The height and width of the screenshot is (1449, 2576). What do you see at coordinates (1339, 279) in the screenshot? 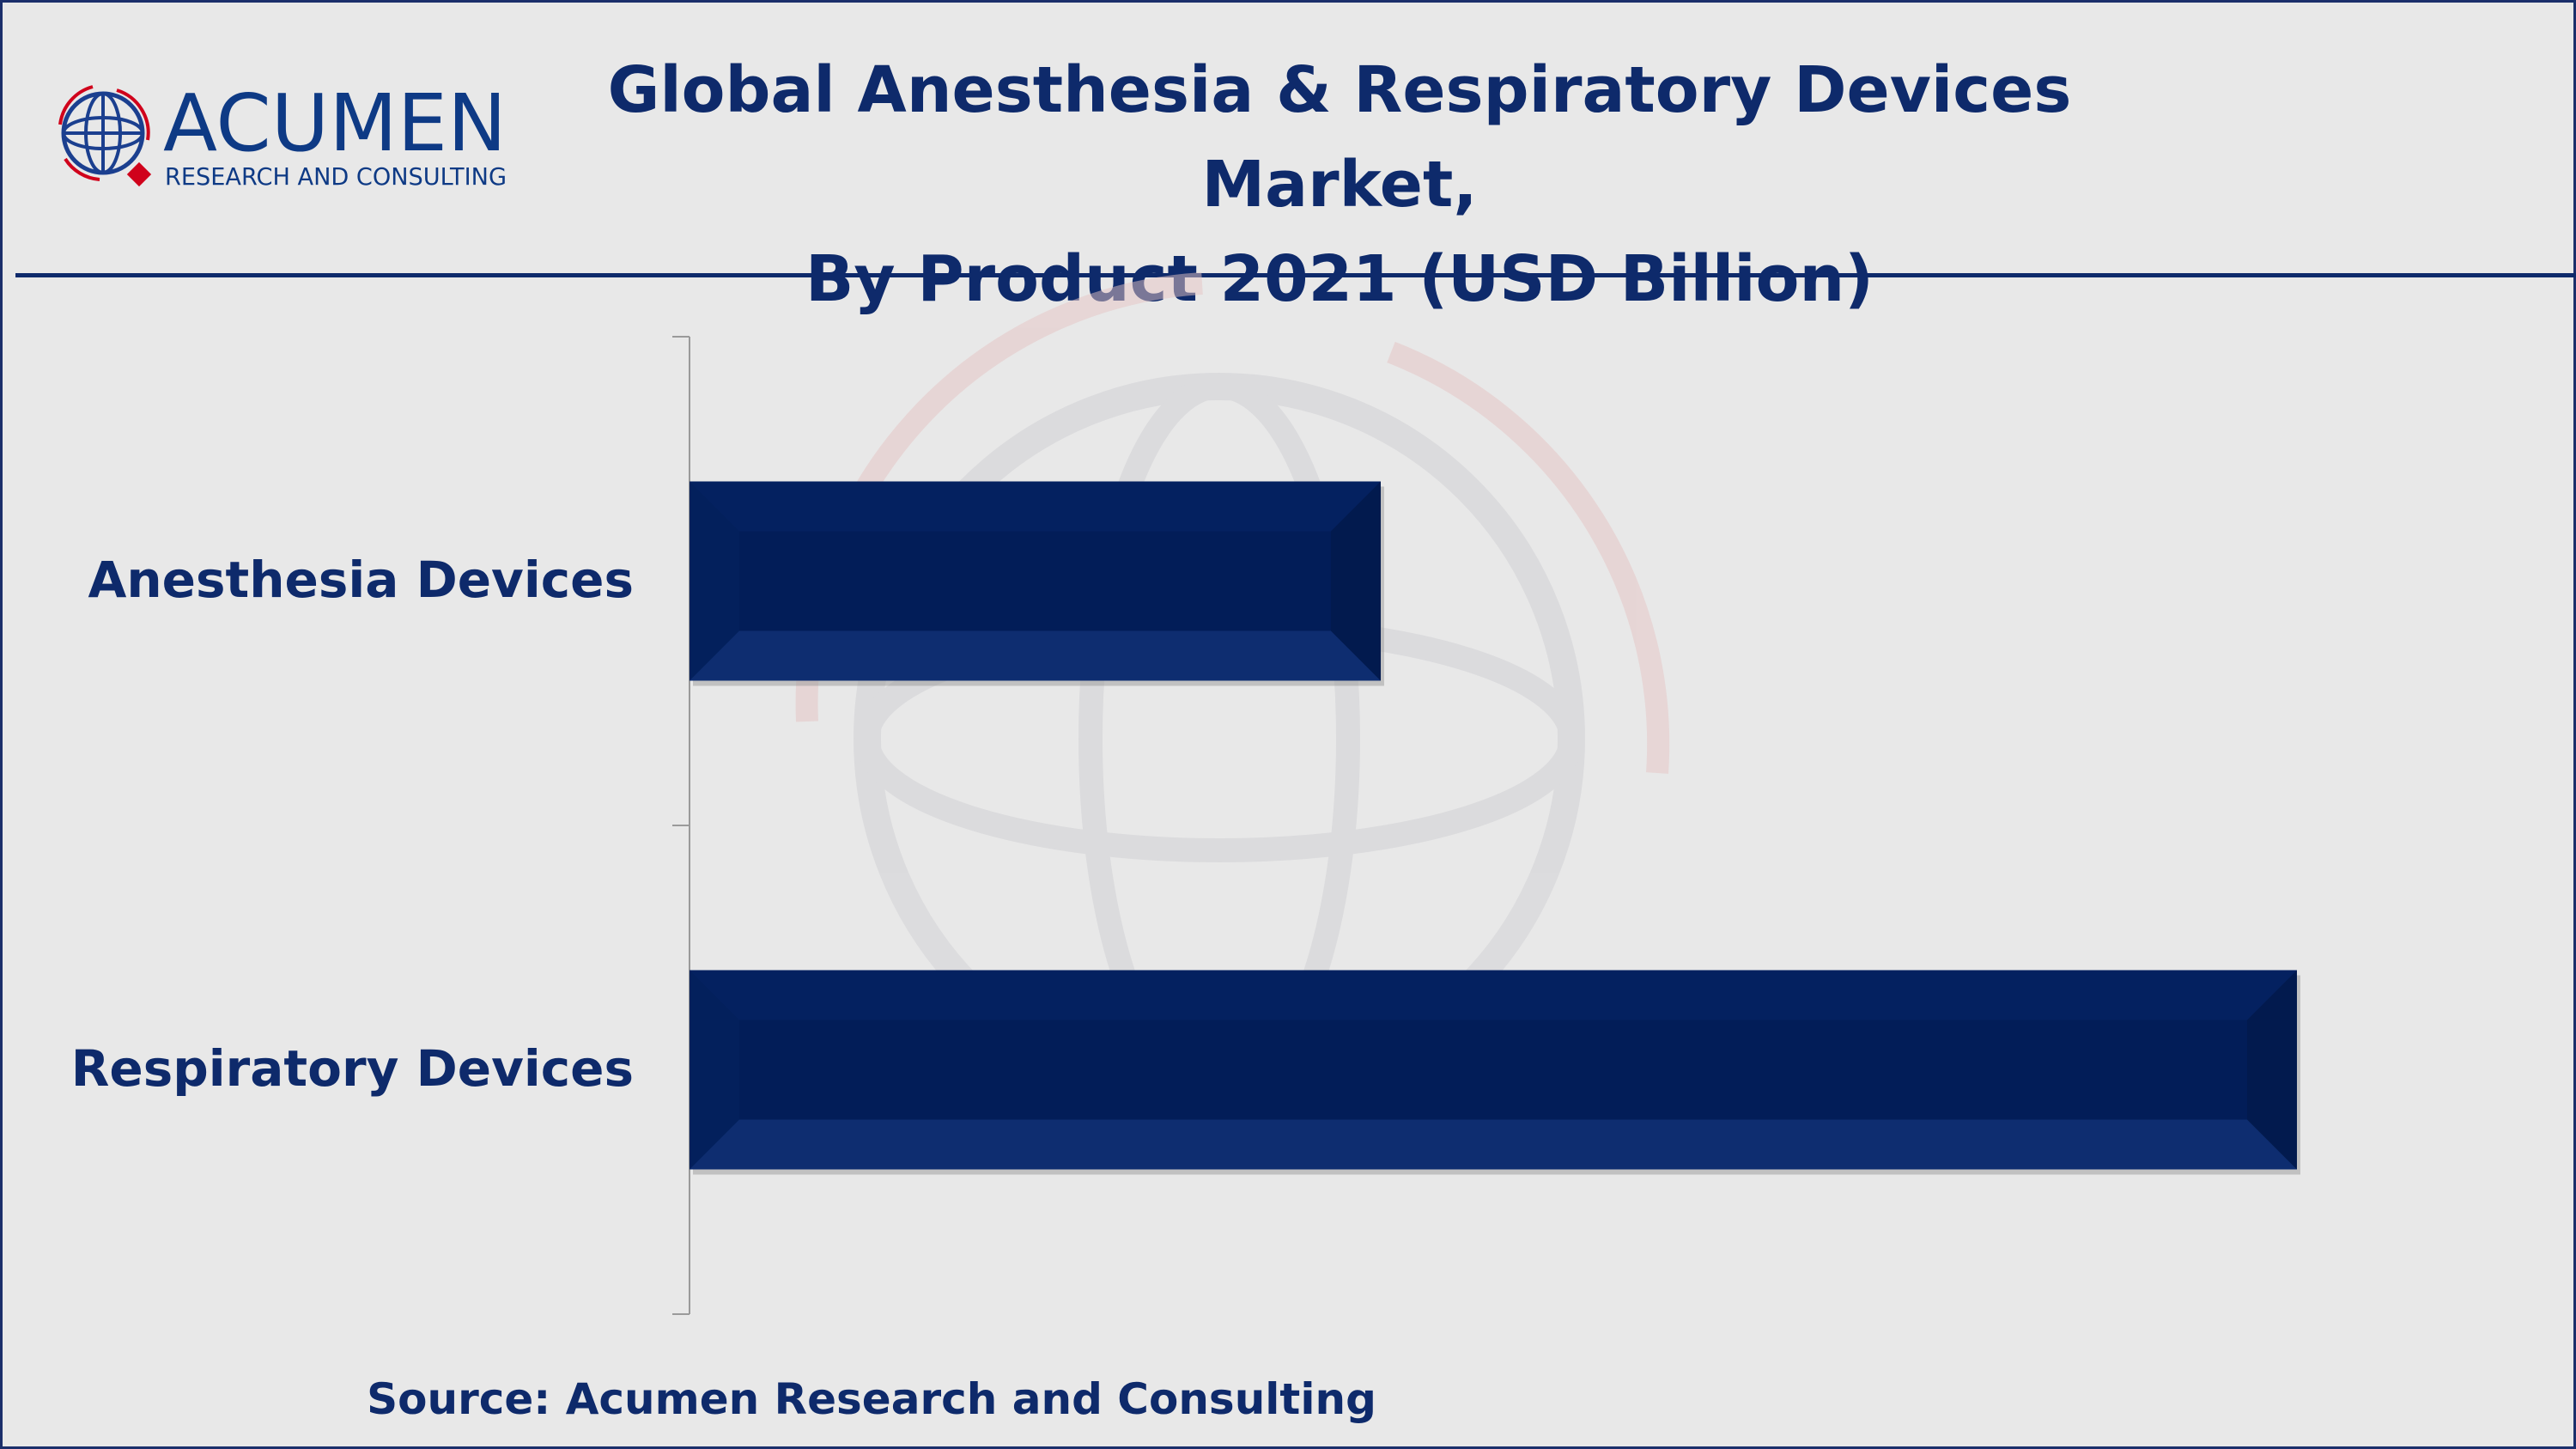
I see `title-line-2: By Product 2021 (USD Billion)` at bounding box center [1339, 279].